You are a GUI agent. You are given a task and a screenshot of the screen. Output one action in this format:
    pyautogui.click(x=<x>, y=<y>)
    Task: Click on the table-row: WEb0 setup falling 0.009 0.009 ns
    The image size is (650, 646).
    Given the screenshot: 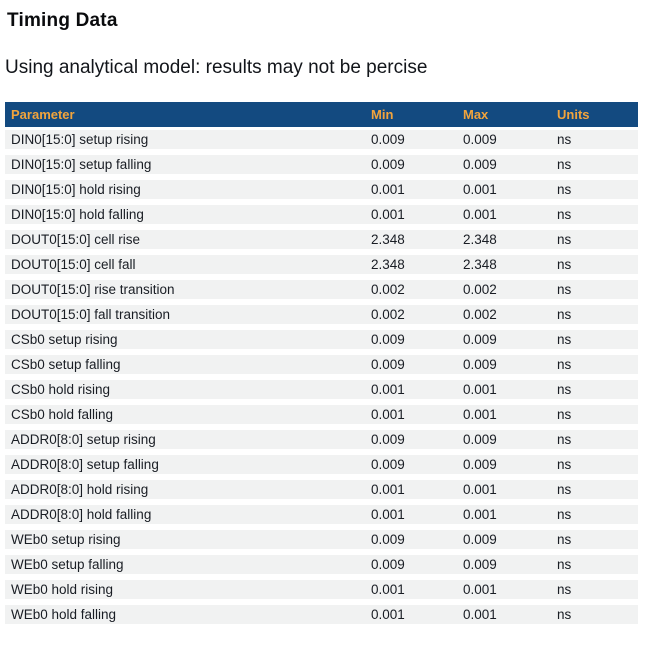 What is the action you would take?
    pyautogui.click(x=321, y=566)
    